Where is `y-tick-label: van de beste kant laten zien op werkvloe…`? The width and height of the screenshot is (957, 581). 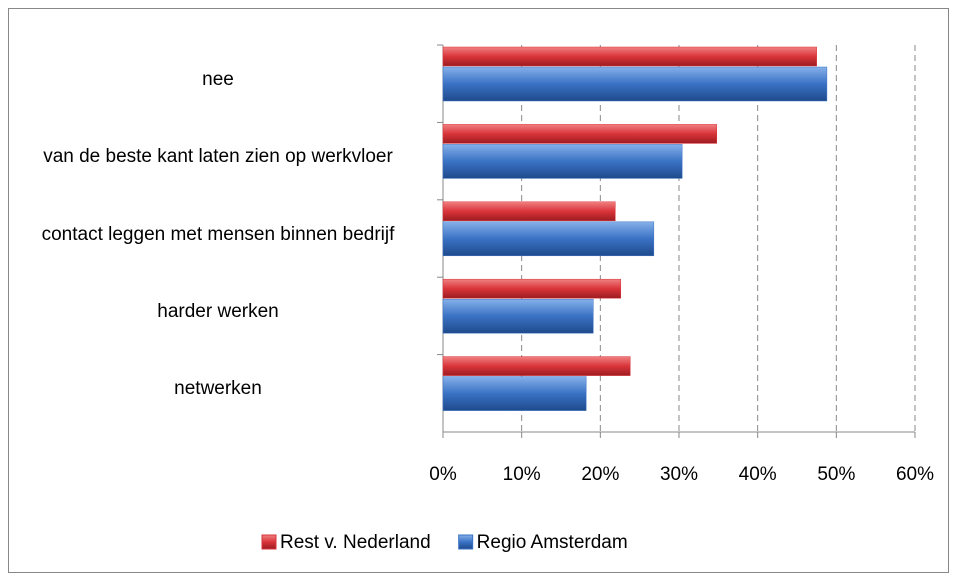 y-tick-label: van de beste kant laten zien op werkvloe… is located at coordinates (218, 157).